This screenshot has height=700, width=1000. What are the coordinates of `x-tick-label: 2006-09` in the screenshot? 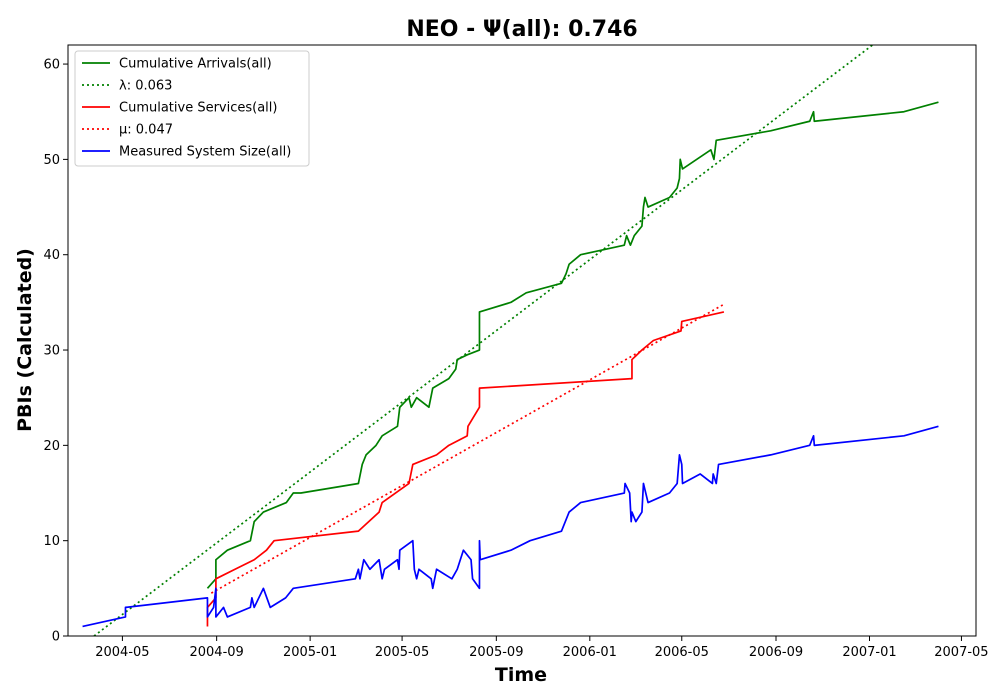 It's located at (776, 652).